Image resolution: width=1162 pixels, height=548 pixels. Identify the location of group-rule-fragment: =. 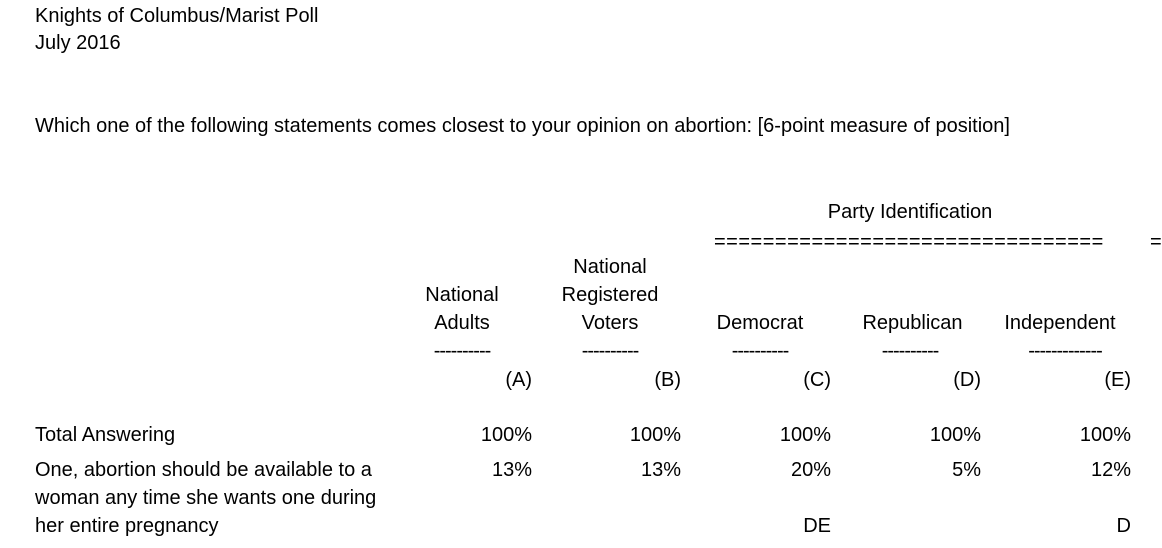
(1156, 242).